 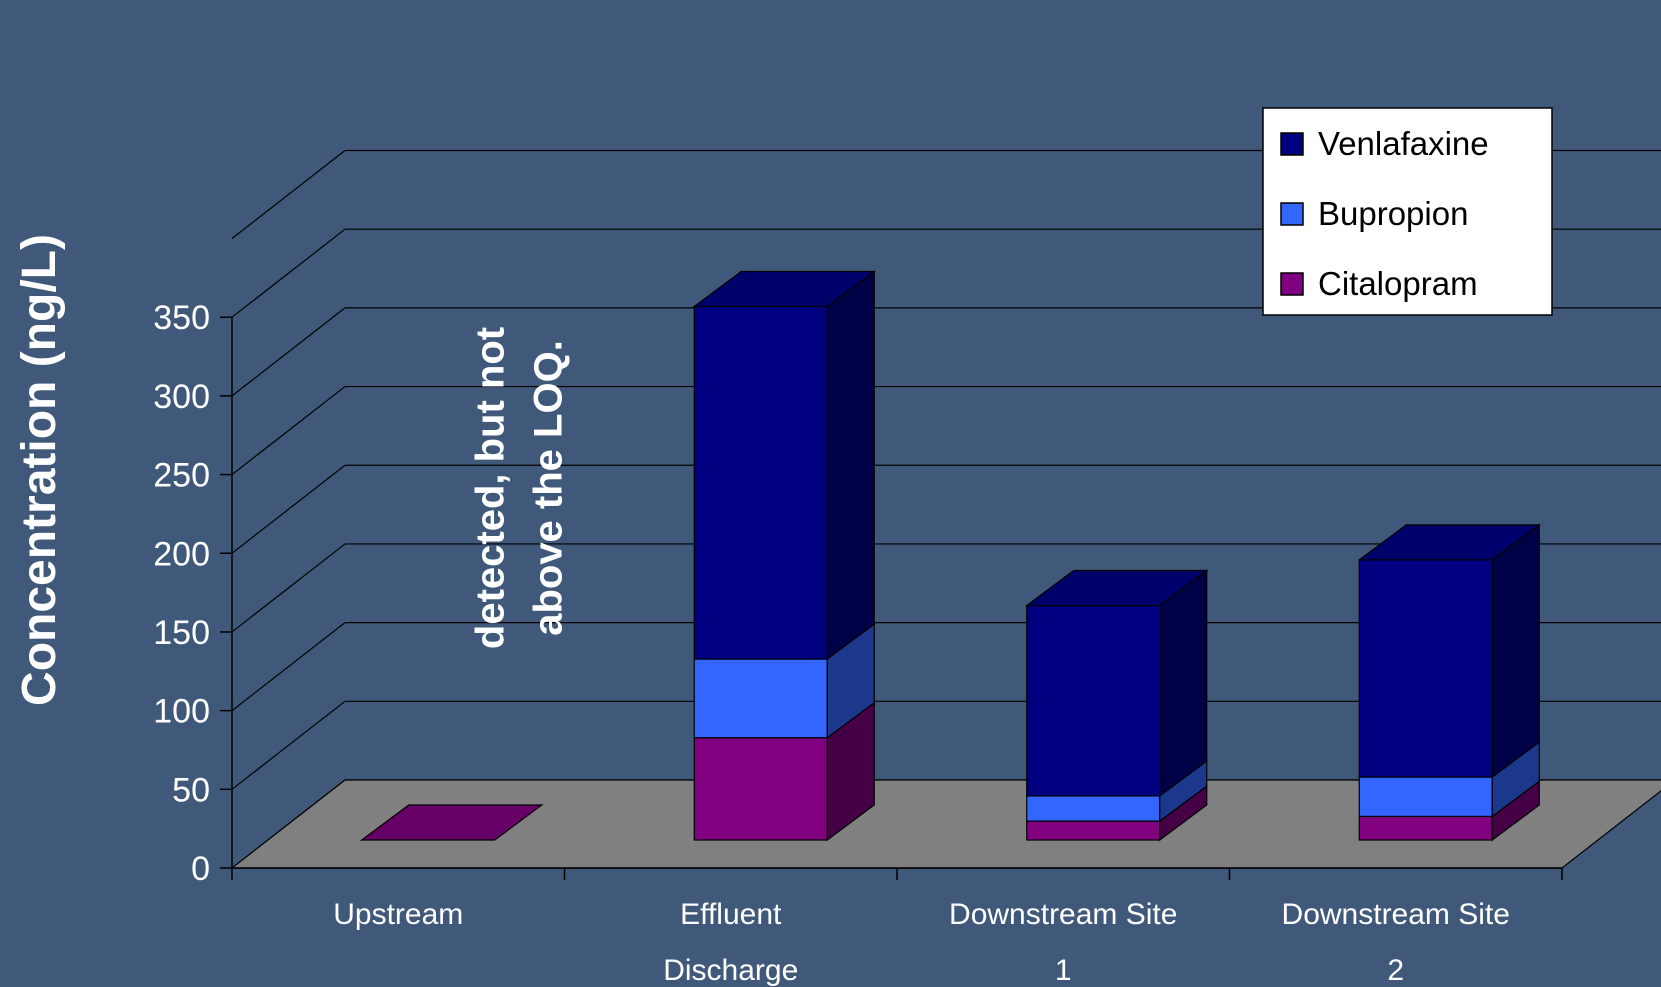 I want to click on x-tick-label: 2, so click(x=1395, y=970).